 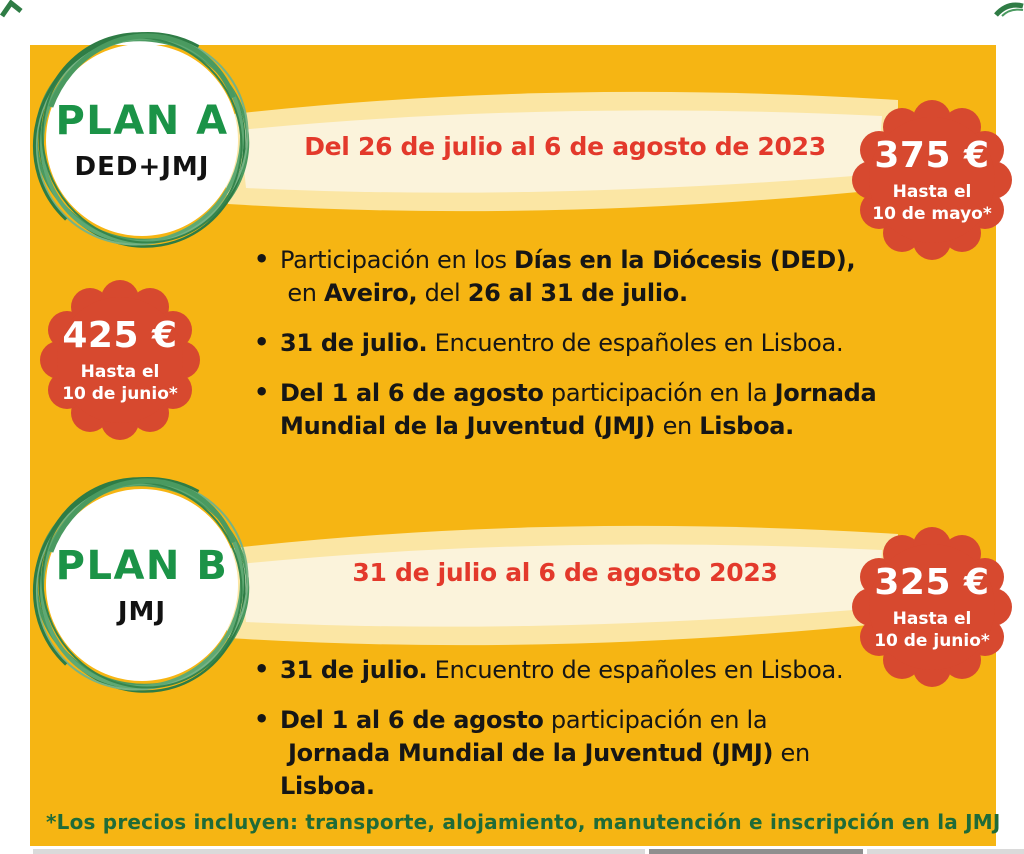 I want to click on plan-a-early-price-badge: 425 € Hasta el 10 de junio*, so click(x=120, y=360).